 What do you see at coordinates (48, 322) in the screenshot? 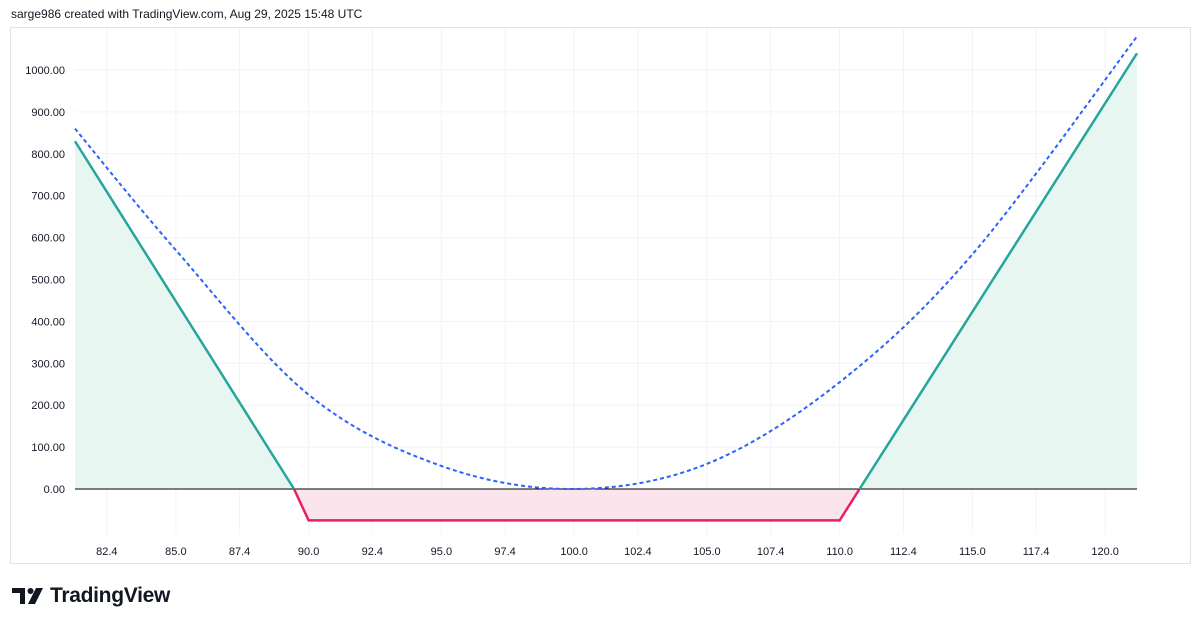
I see `y-tick-label: 400.00` at bounding box center [48, 322].